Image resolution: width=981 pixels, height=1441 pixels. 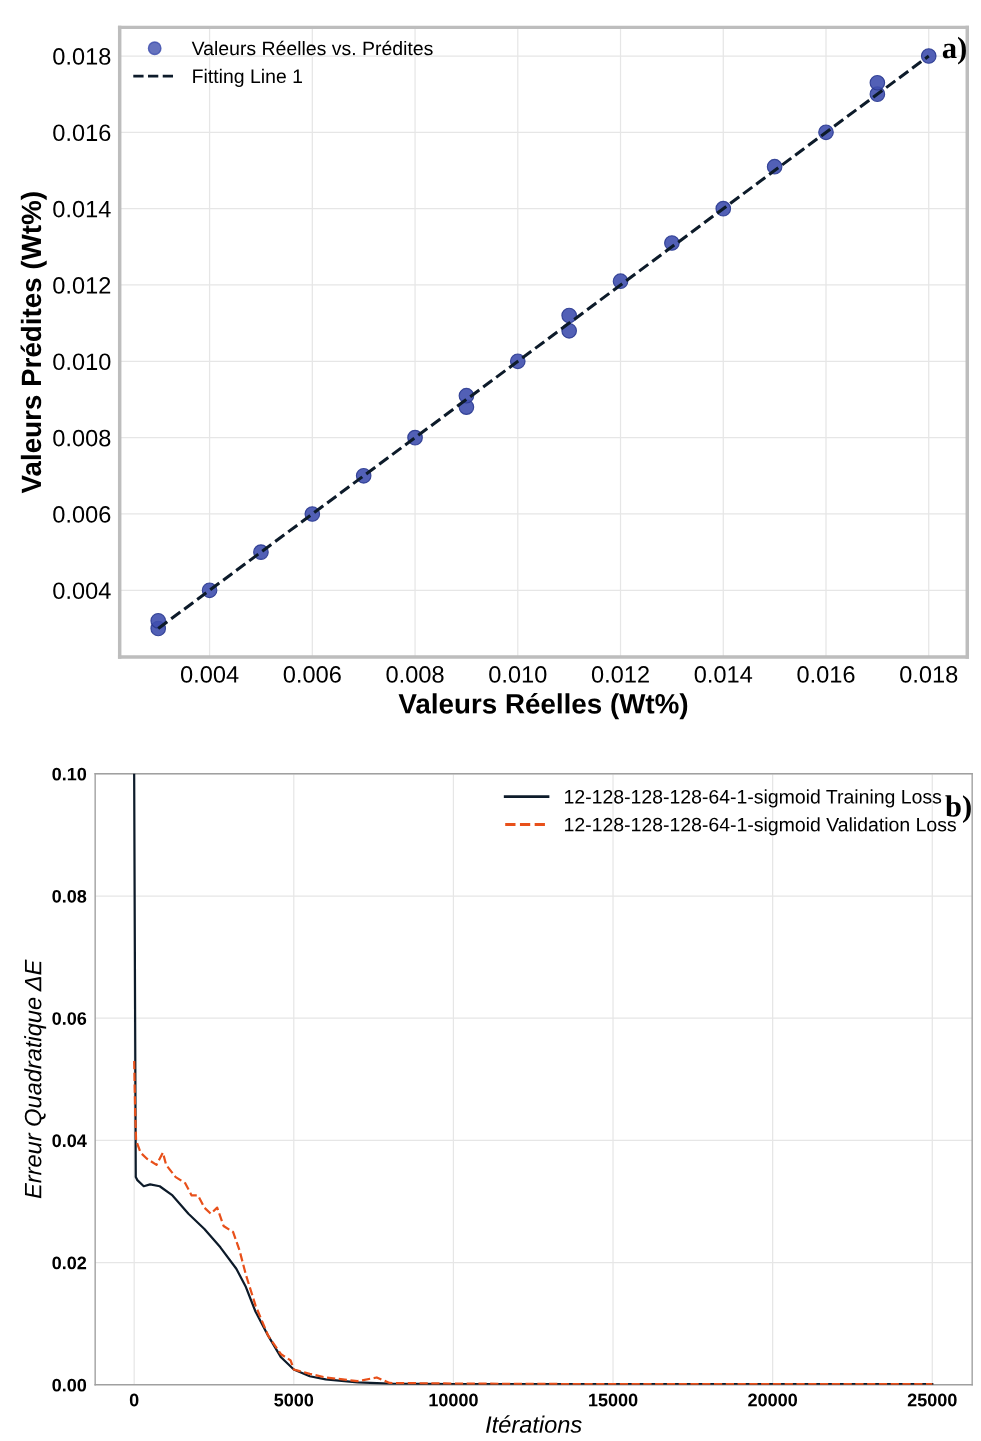 I want to click on y-tick-label: 0.010, so click(x=82, y=362).